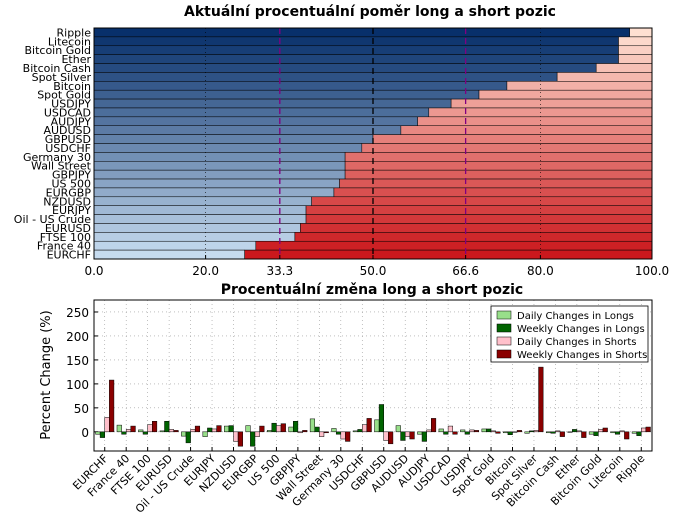 The width and height of the screenshot is (680, 515). Describe the element at coordinates (67, 112) in the screenshot. I see `category-label: USDCAD` at that location.